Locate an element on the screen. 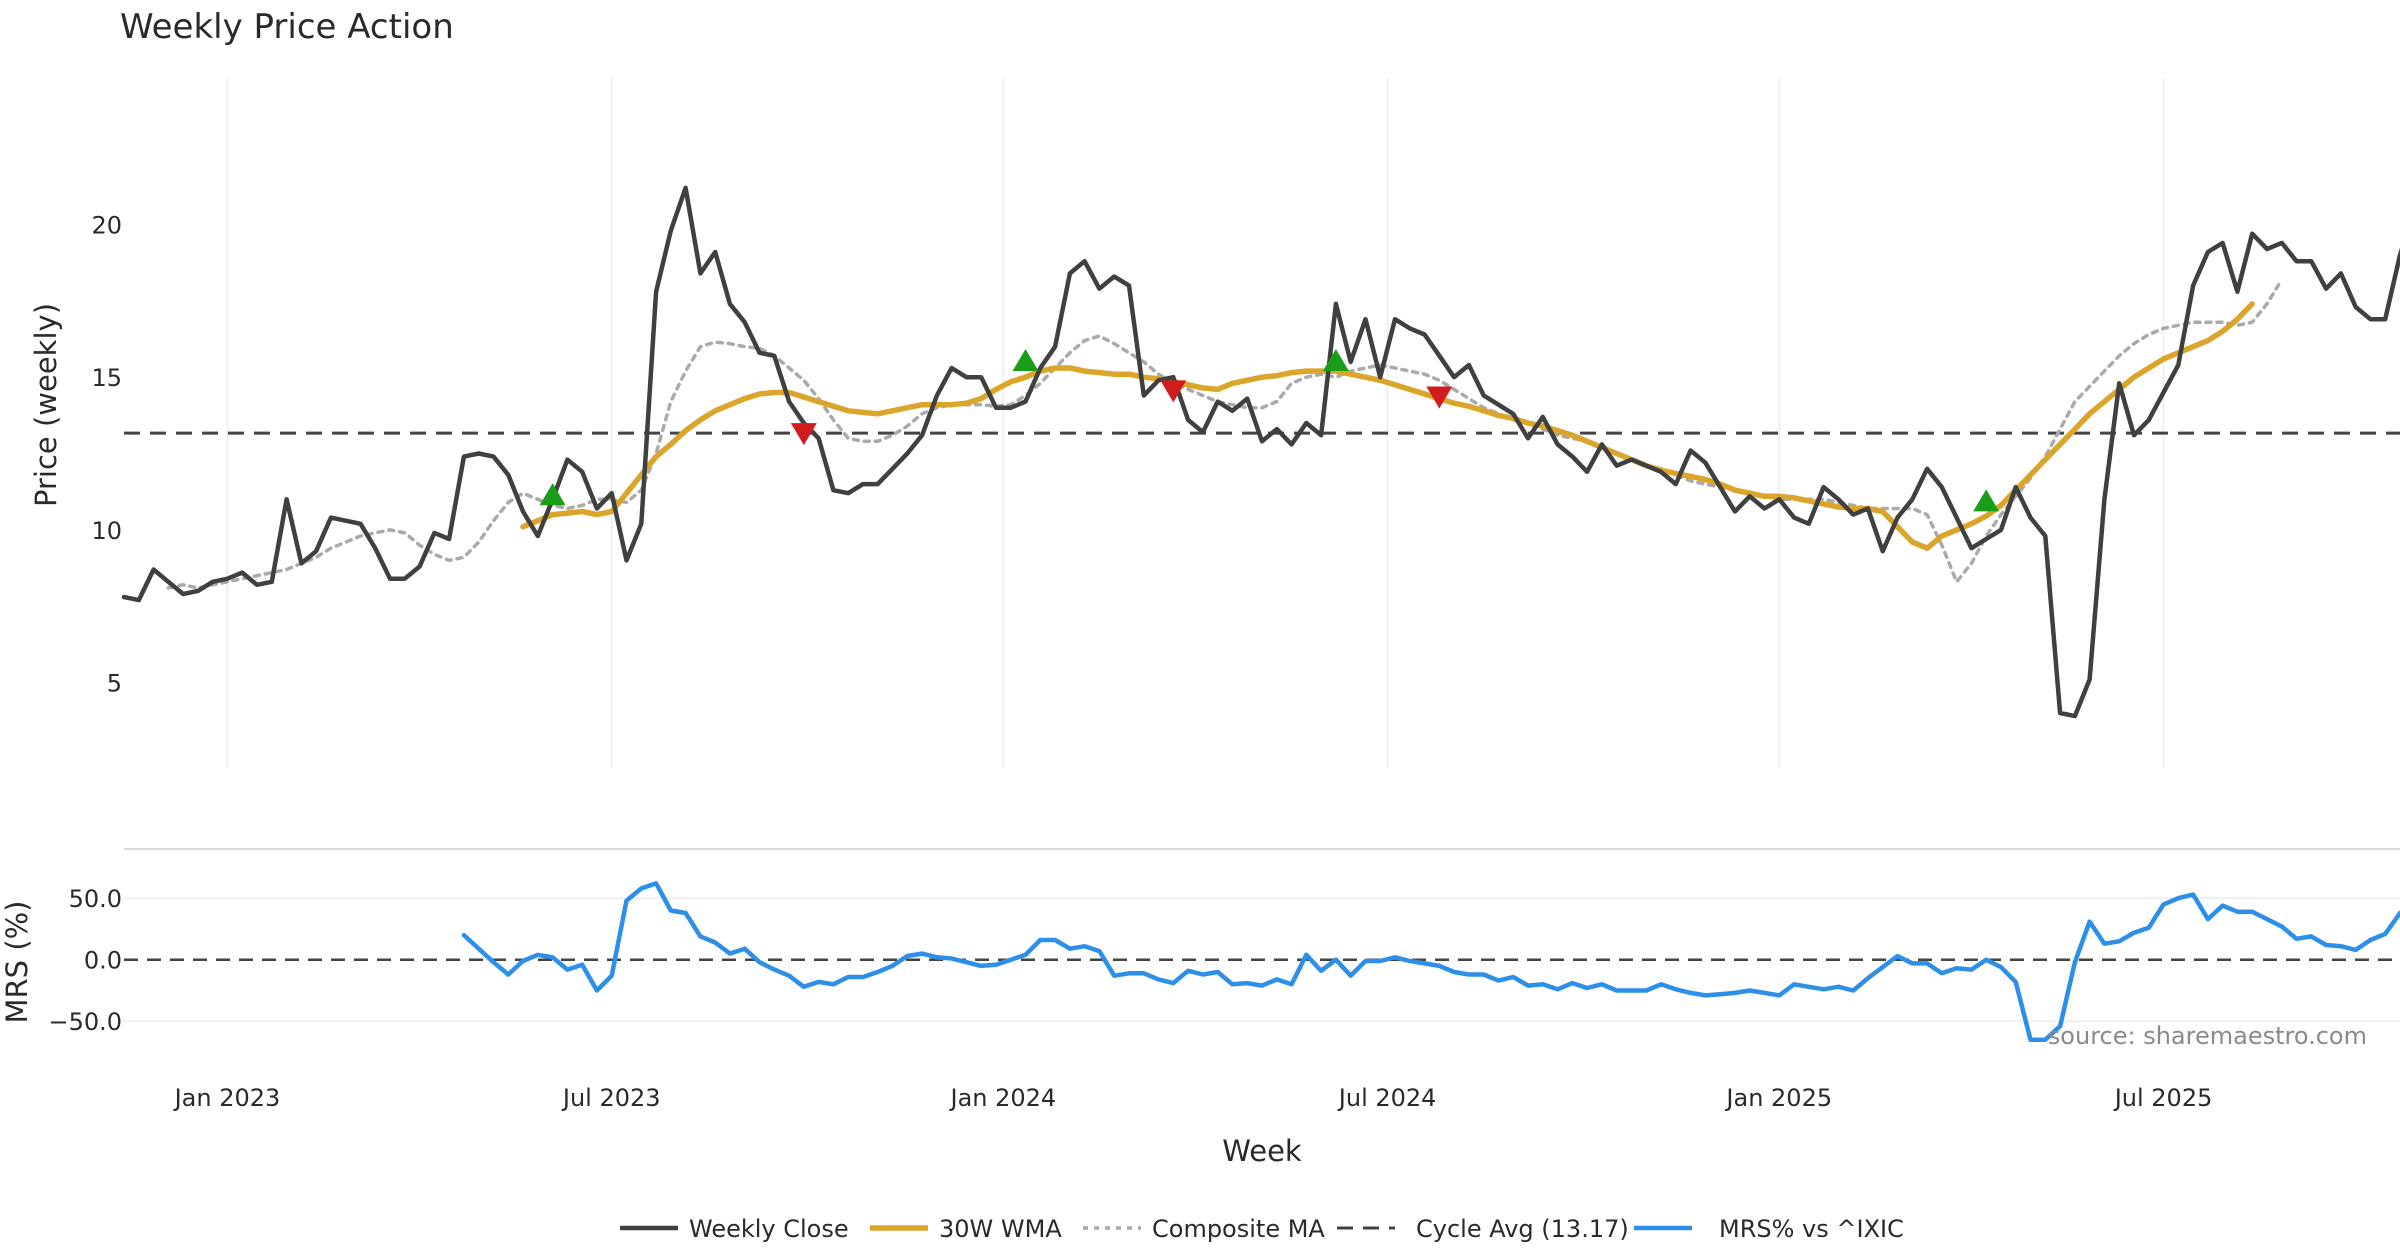  y-tick-label: 5 is located at coordinates (114, 684).